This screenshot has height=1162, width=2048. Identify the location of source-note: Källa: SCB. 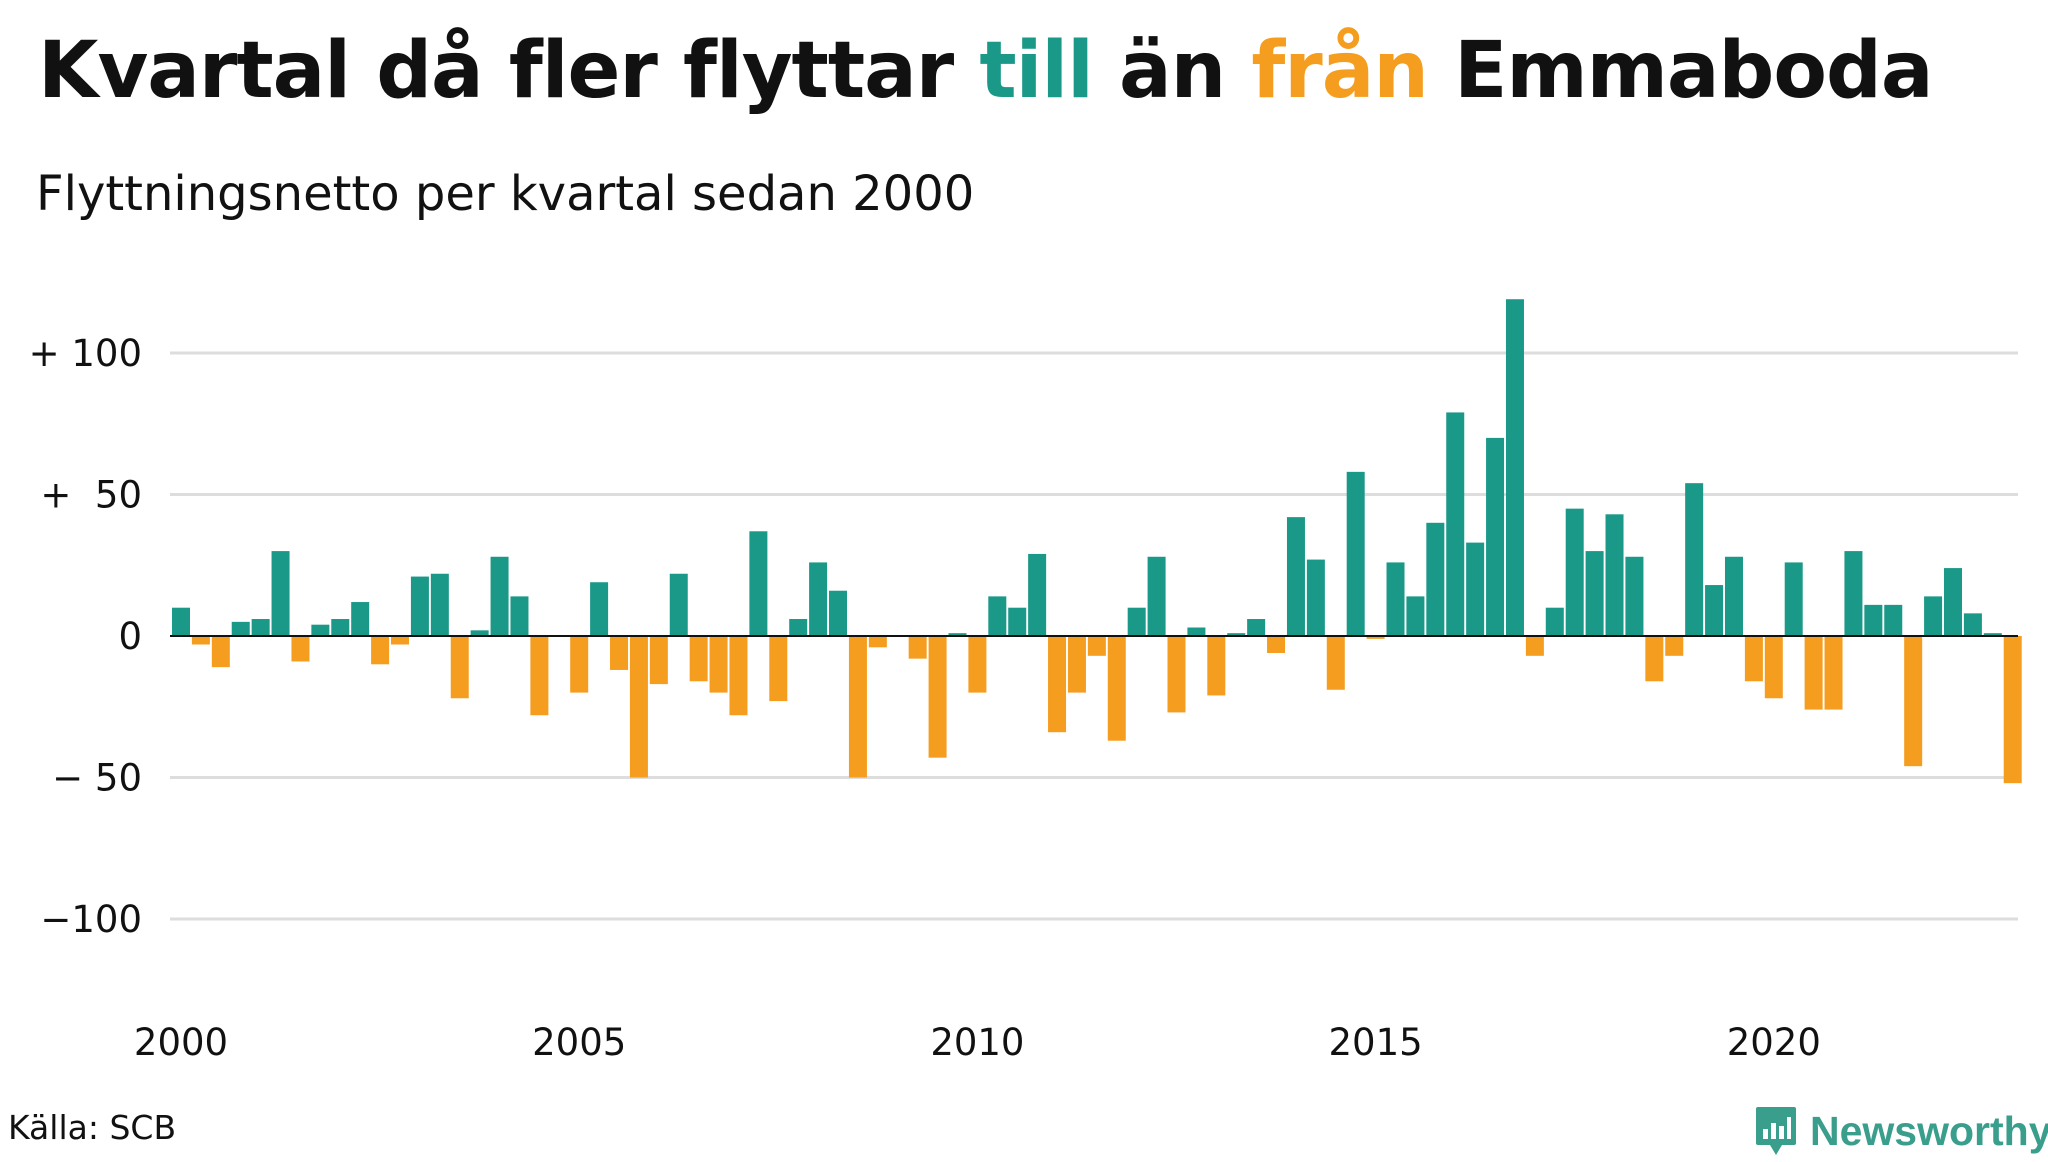
(92, 1127).